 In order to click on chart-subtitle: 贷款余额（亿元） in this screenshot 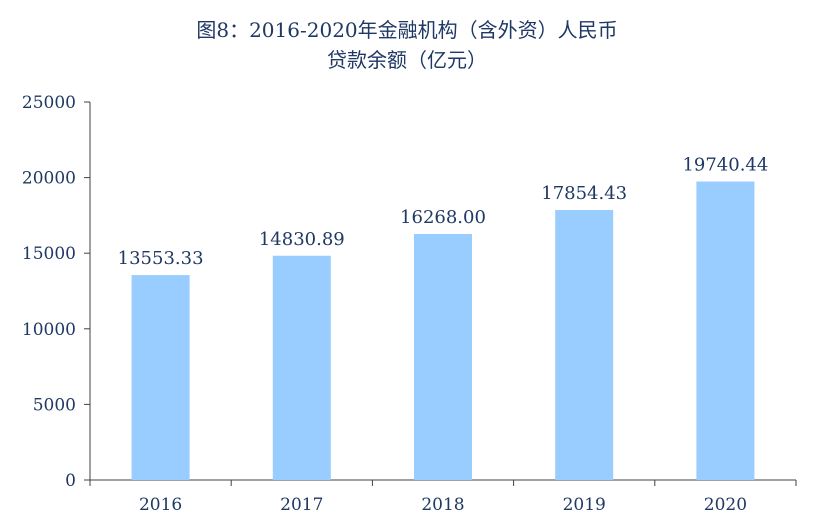, I will do `click(407, 60)`.